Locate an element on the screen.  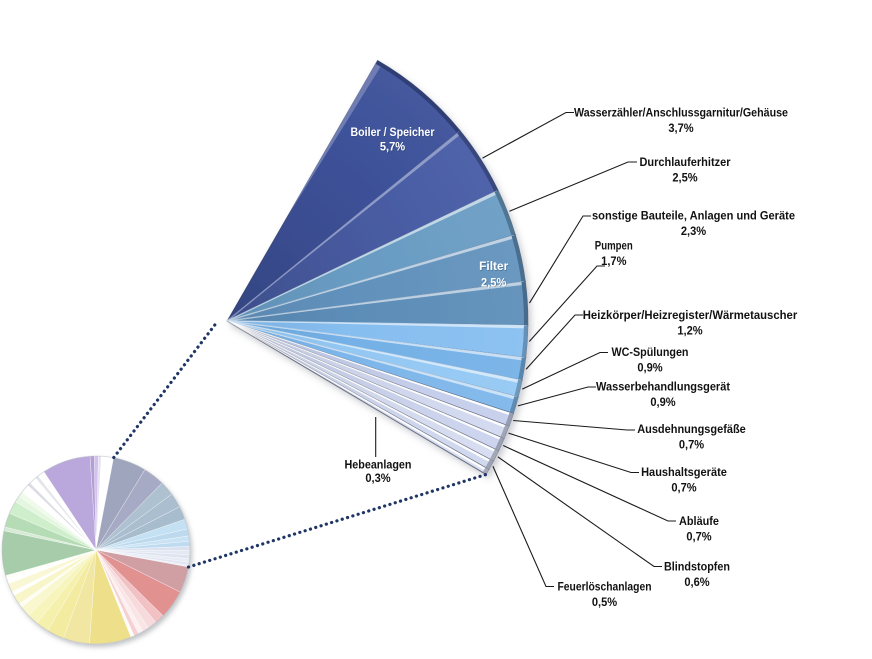
svg-text: 1,2% is located at coordinates (689, 331).